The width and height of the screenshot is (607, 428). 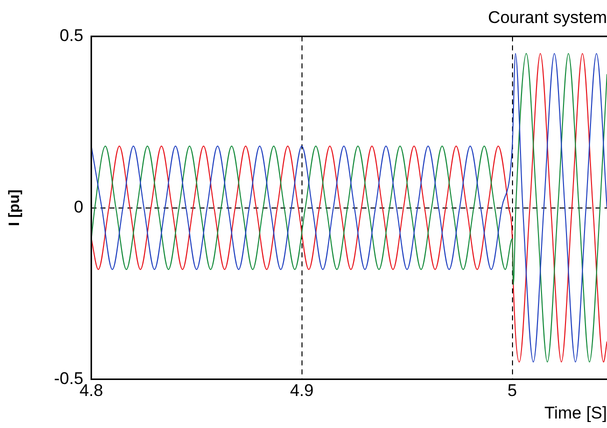 What do you see at coordinates (72, 36) in the screenshot?
I see `y-tick-label: 0.5` at bounding box center [72, 36].